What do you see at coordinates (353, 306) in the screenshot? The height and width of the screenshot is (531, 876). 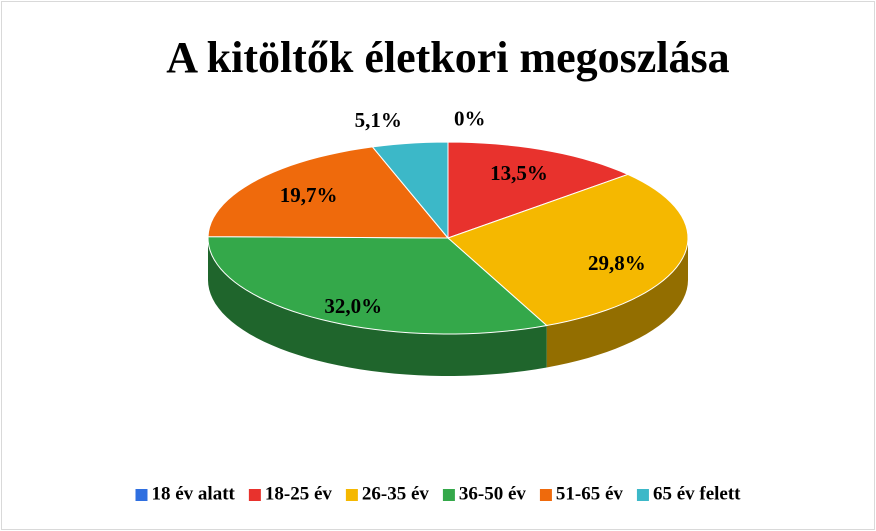 I see `data-label: 32,0%` at bounding box center [353, 306].